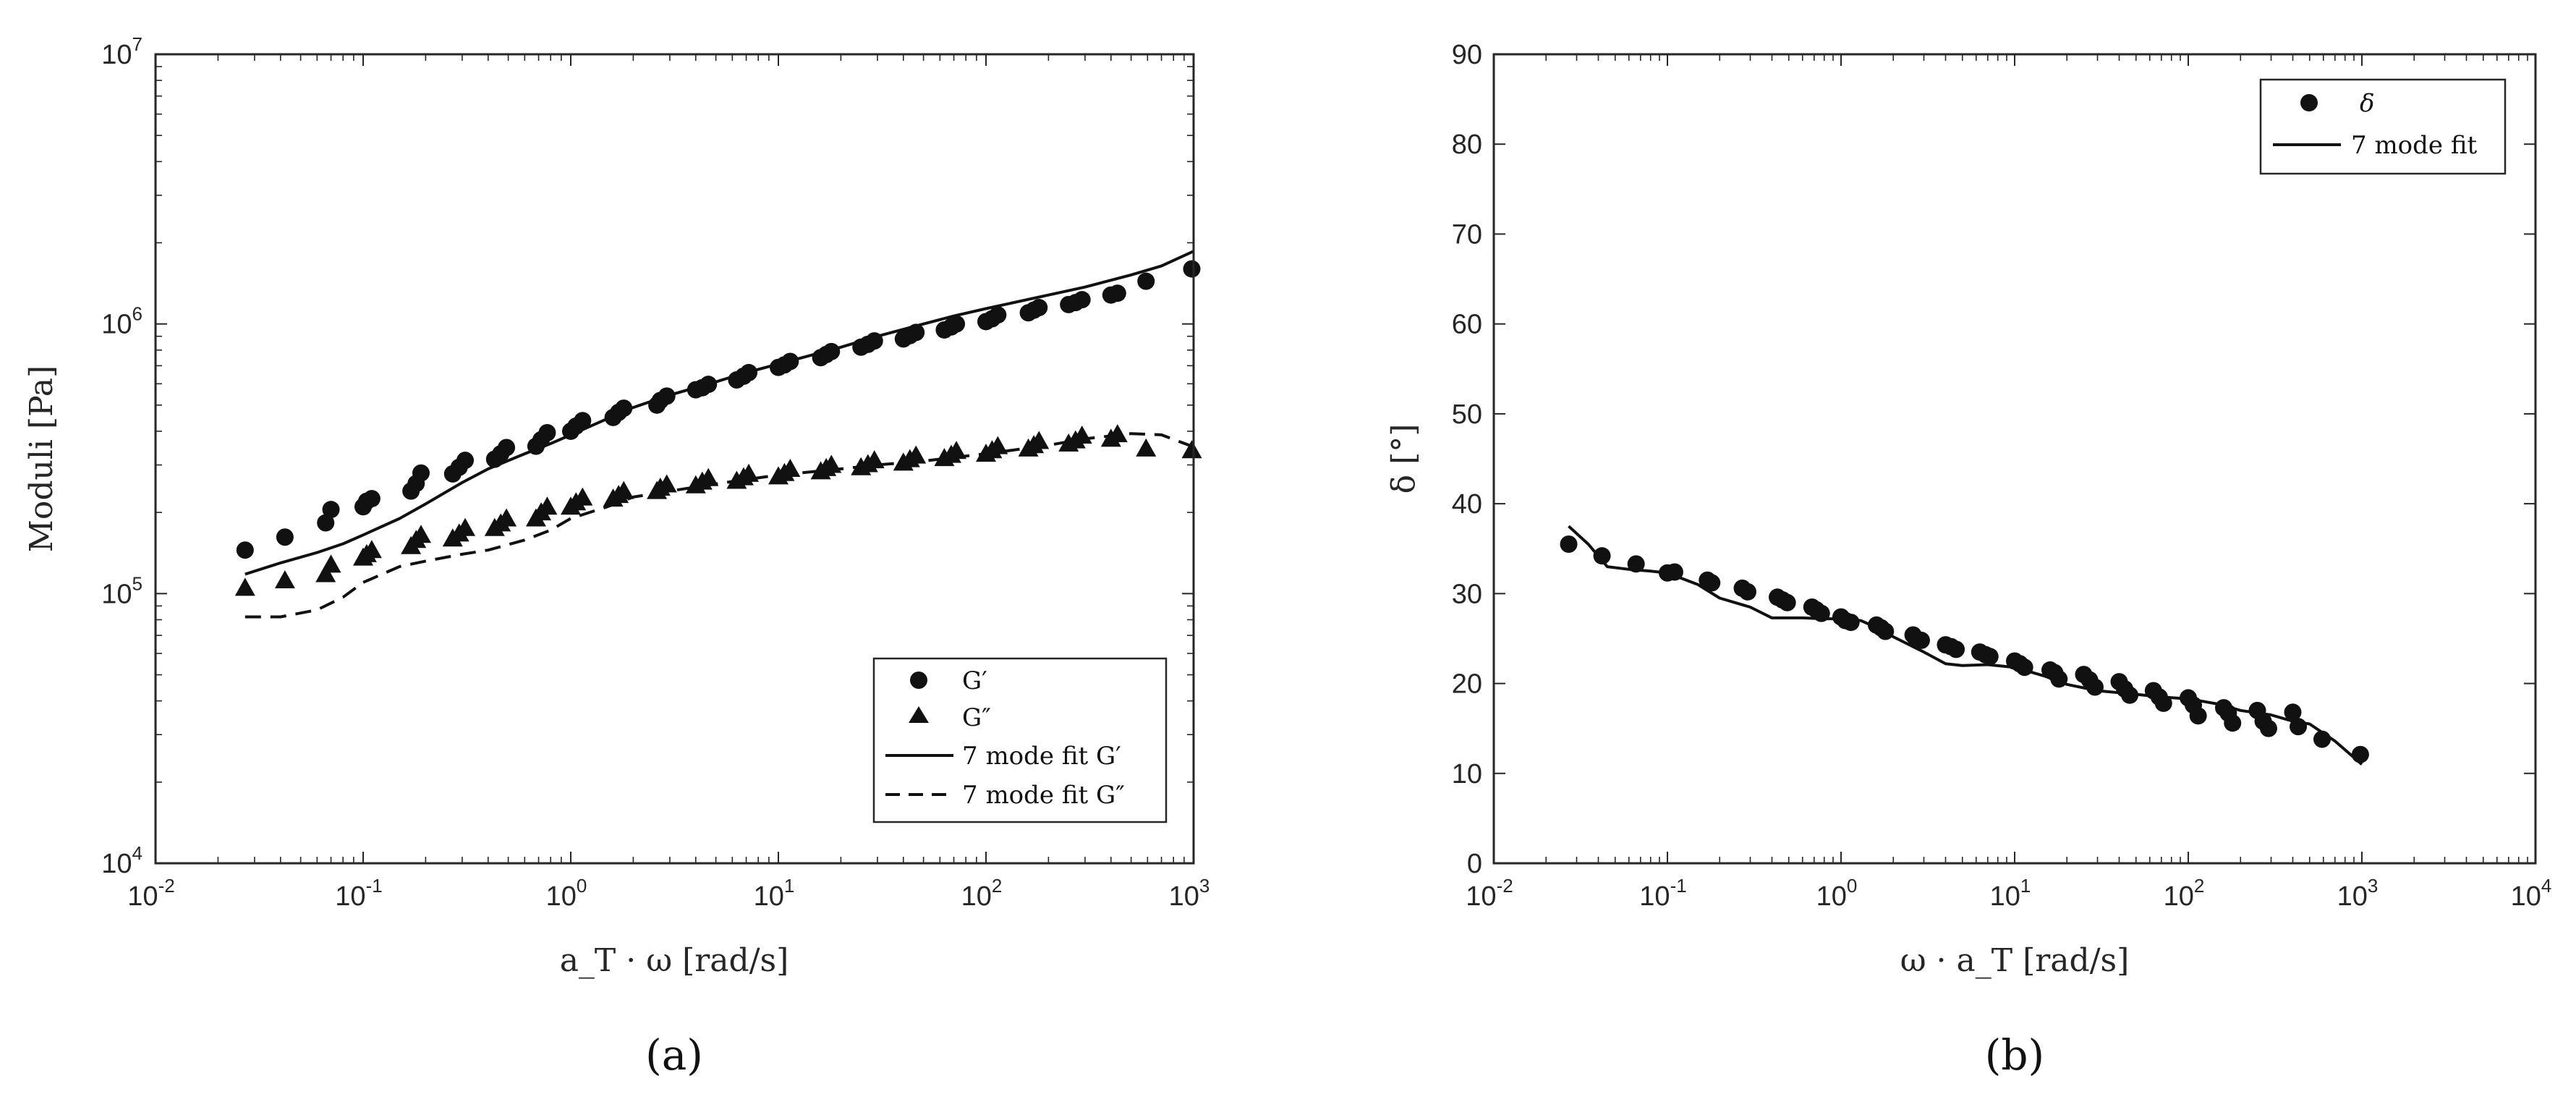 This screenshot has height=1097, width=2576. I want to click on x-tick-label: 10³, so click(2358, 893).